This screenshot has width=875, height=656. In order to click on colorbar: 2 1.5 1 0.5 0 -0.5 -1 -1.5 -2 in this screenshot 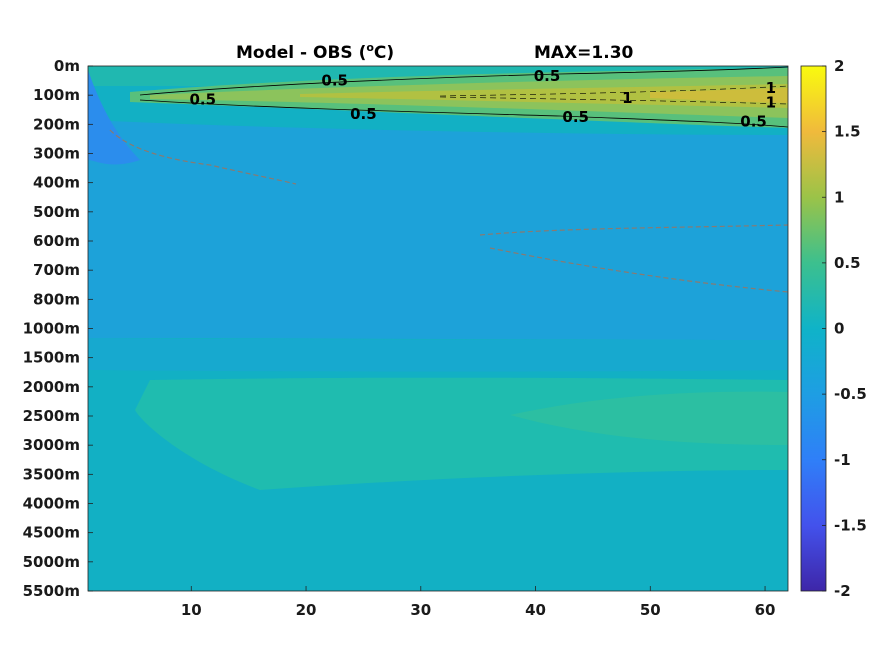, I will do `click(833, 328)`.